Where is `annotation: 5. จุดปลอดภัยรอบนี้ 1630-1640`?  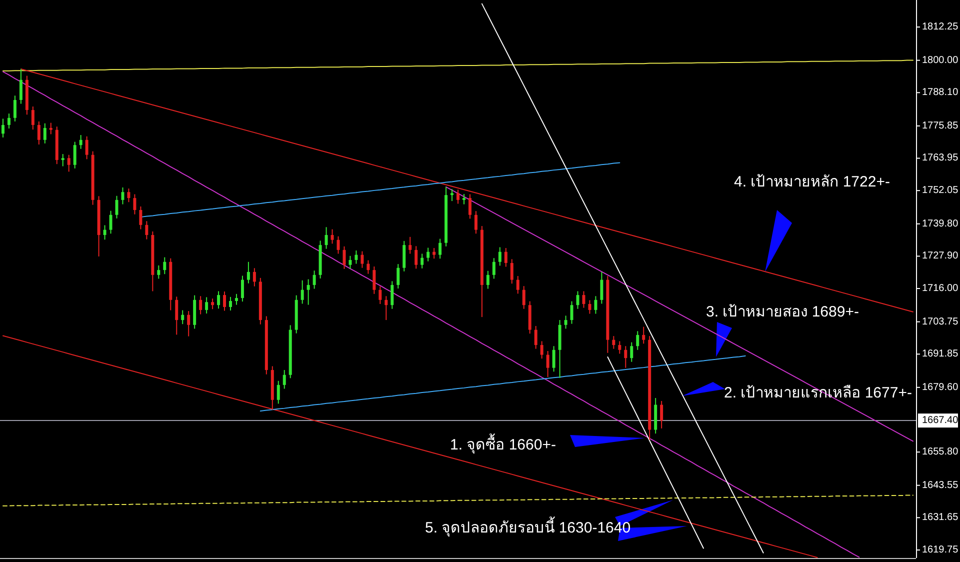 annotation: 5. จุดปลอดภัยรอบนี้ 1630-1640 is located at coordinates (528, 527).